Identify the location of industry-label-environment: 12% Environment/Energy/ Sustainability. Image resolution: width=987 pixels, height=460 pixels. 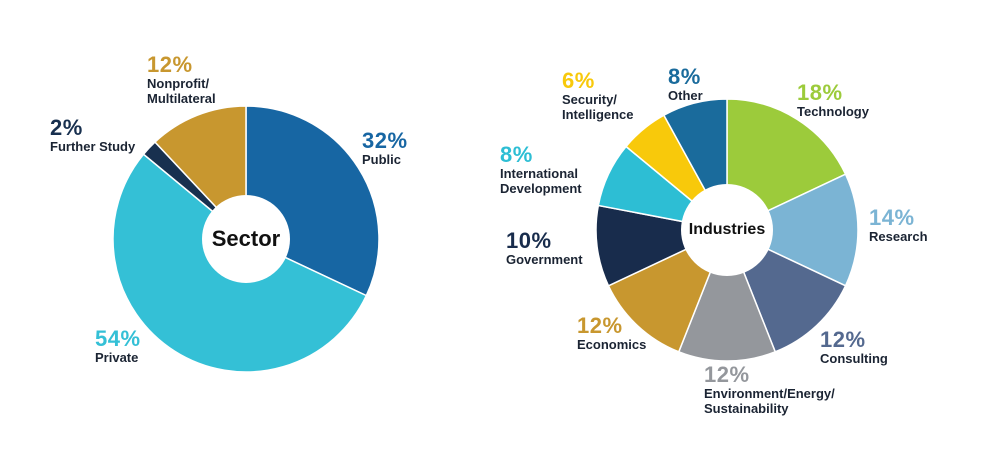
(769, 389).